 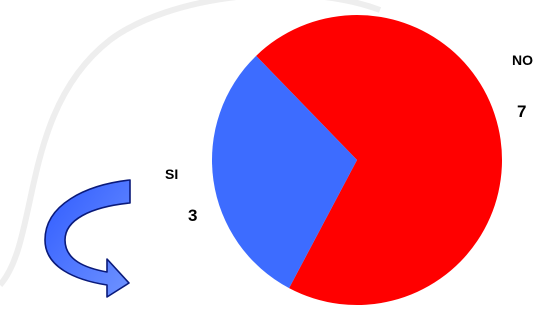 I want to click on slice-label-no: NO, so click(x=522, y=60).